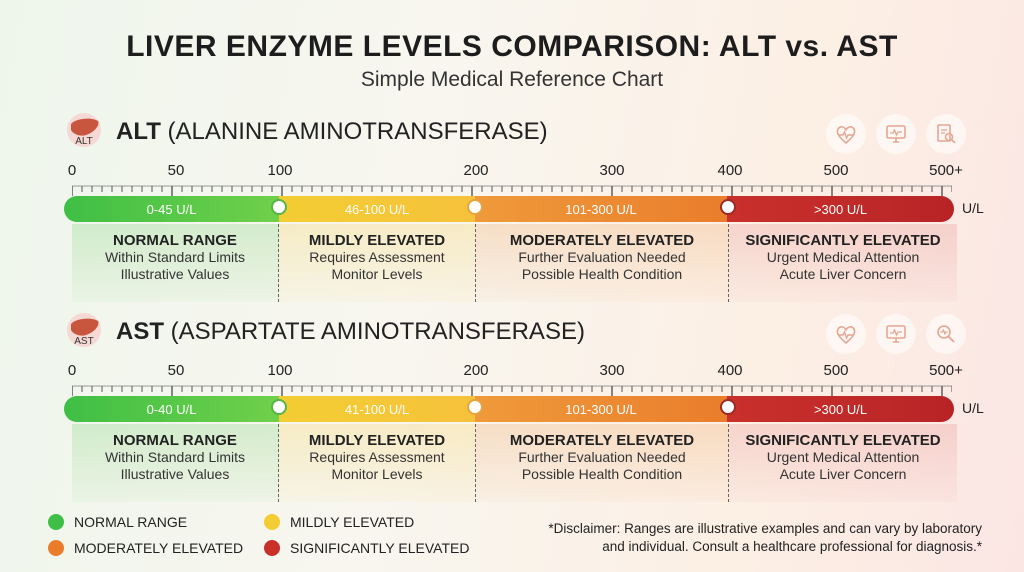 The height and width of the screenshot is (572, 1024). Describe the element at coordinates (140, 331) in the screenshot. I see `section-abbr: AST` at that location.